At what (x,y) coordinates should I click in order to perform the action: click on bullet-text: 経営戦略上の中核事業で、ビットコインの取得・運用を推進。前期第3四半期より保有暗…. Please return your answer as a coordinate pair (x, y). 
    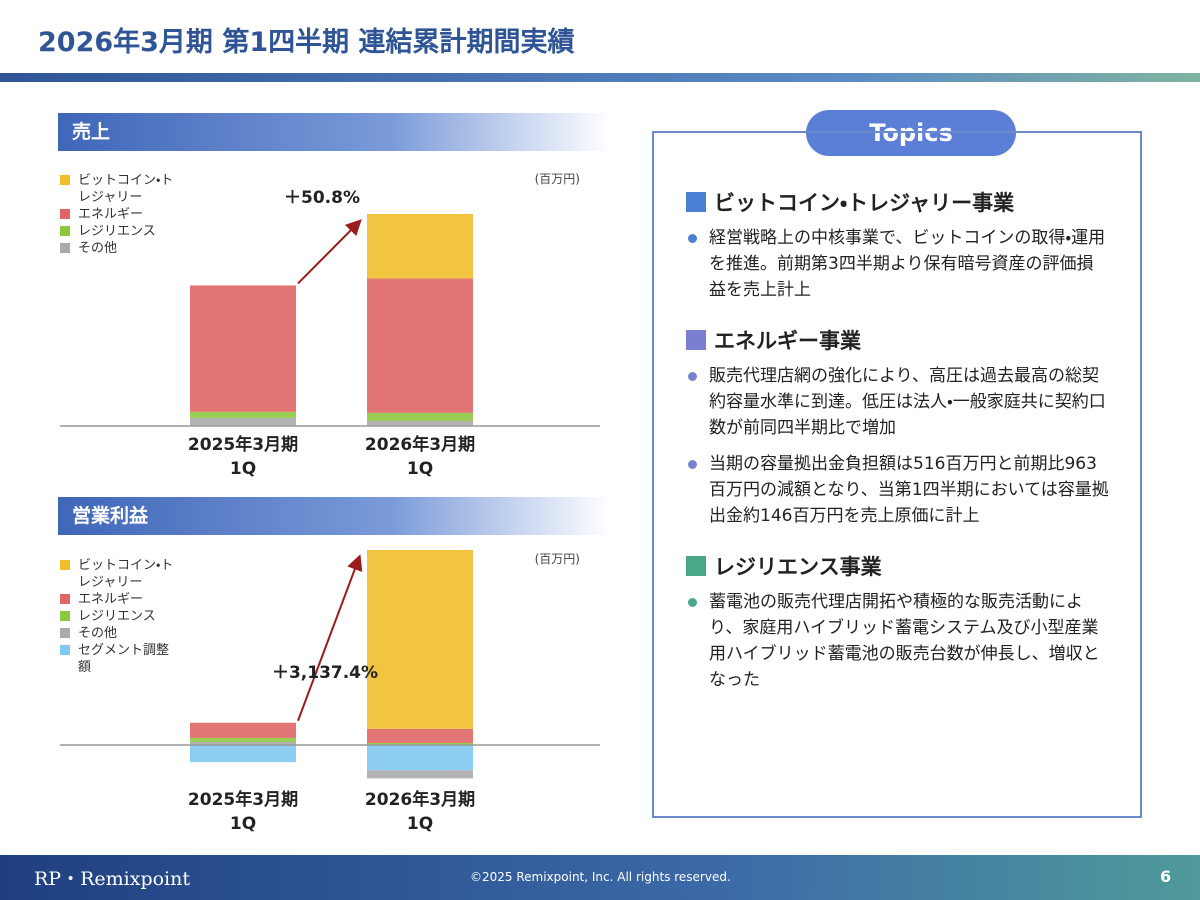
    Looking at the image, I should click on (907, 264).